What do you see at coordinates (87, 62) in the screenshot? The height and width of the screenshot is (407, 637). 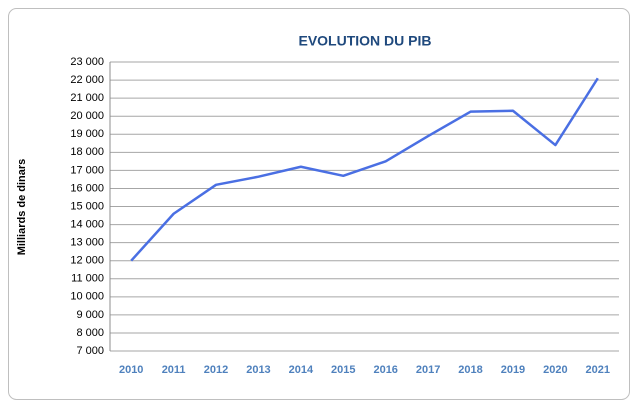 I see `y-tick-label: 23 000` at bounding box center [87, 62].